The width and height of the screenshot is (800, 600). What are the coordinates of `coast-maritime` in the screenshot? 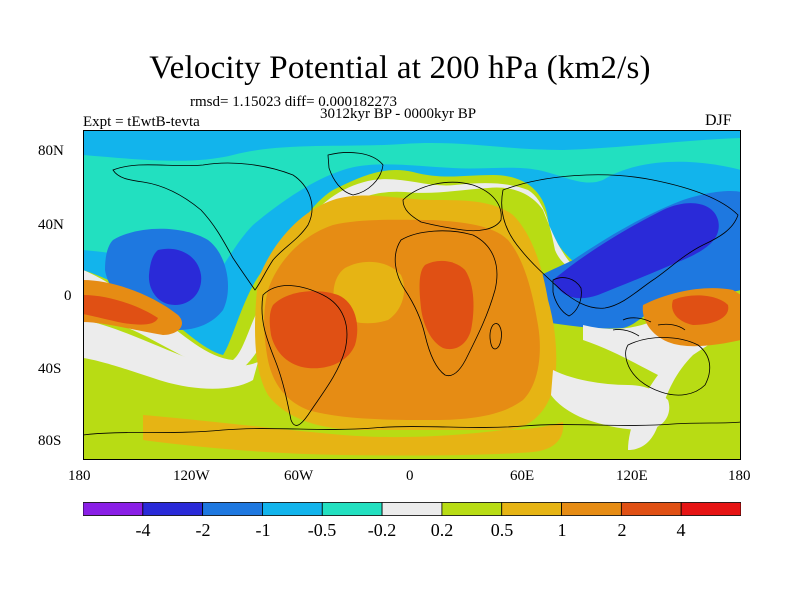 It's located at (649, 327).